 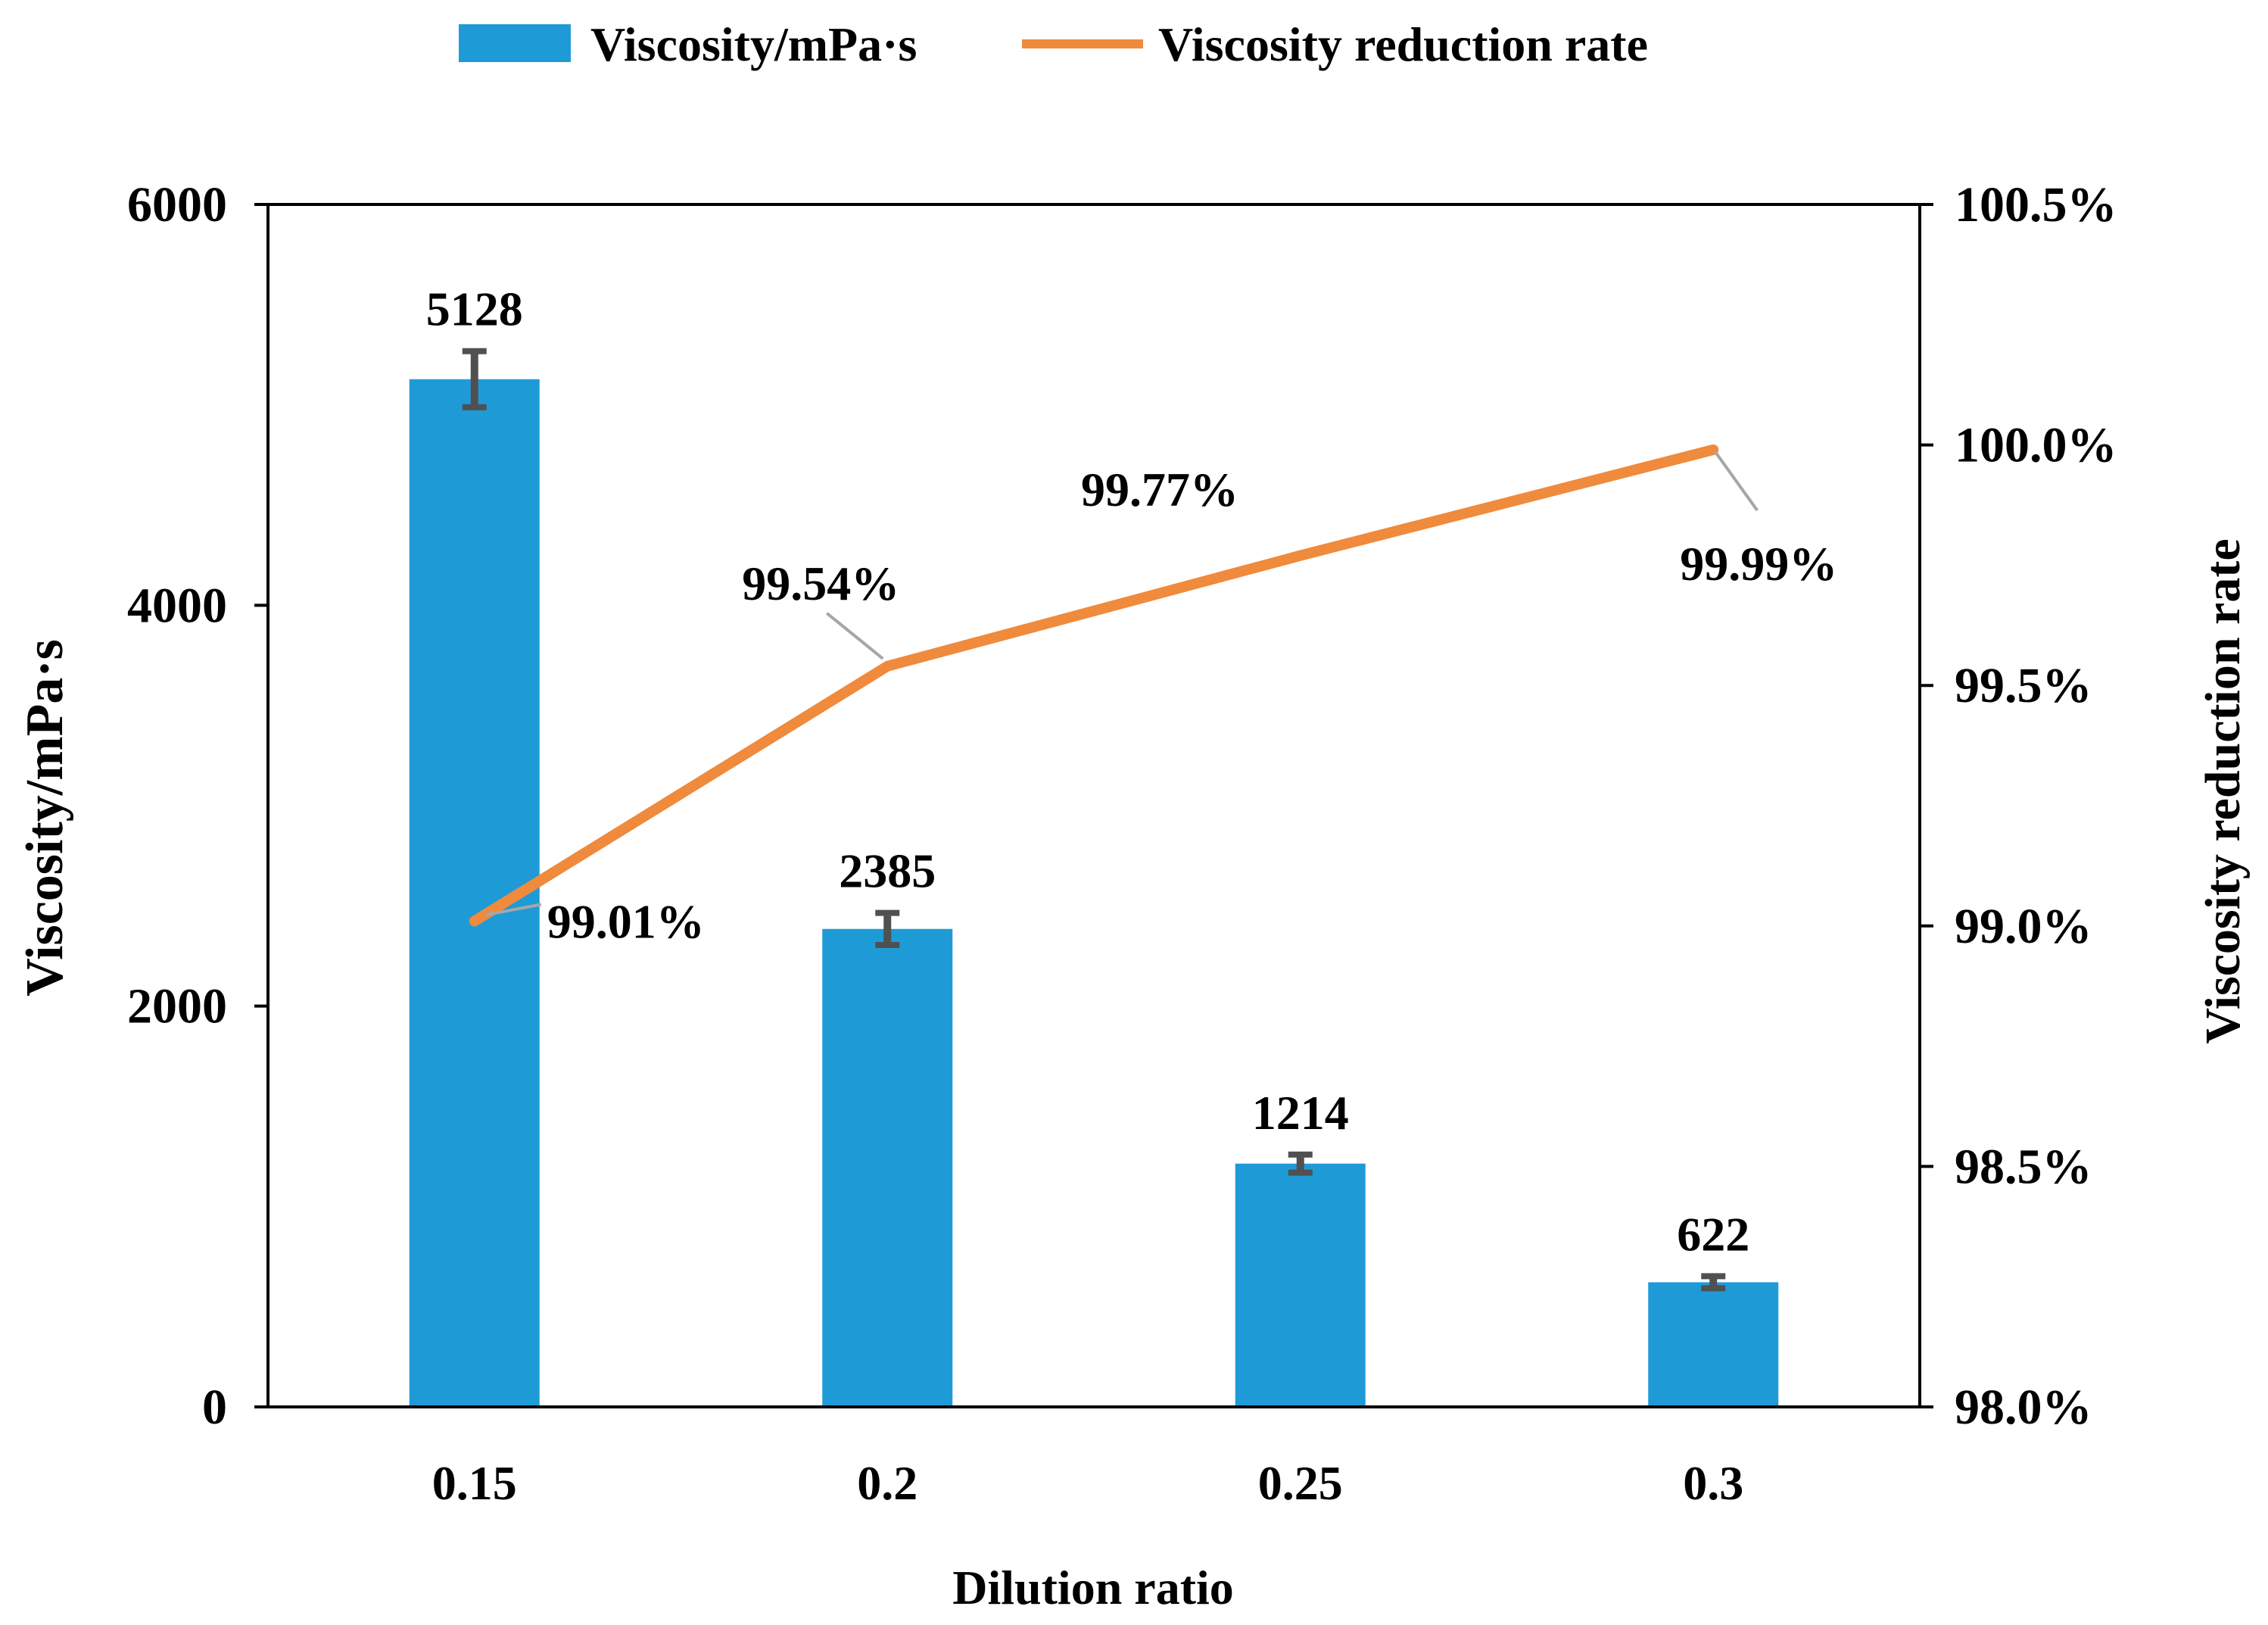 I want to click on bar-value-label: 622, so click(x=1713, y=1234).